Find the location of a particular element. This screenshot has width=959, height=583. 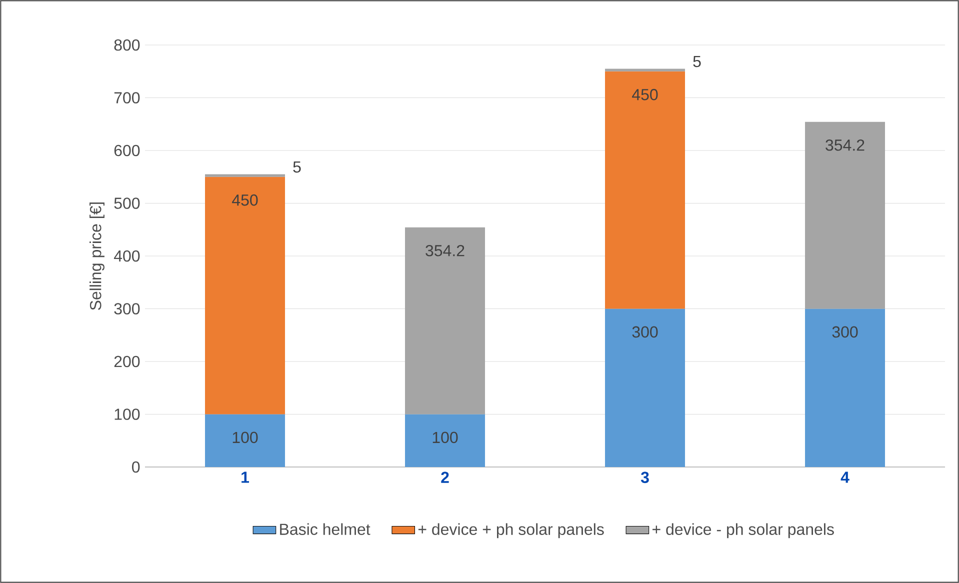

x-tick-label: 3 is located at coordinates (644, 478).